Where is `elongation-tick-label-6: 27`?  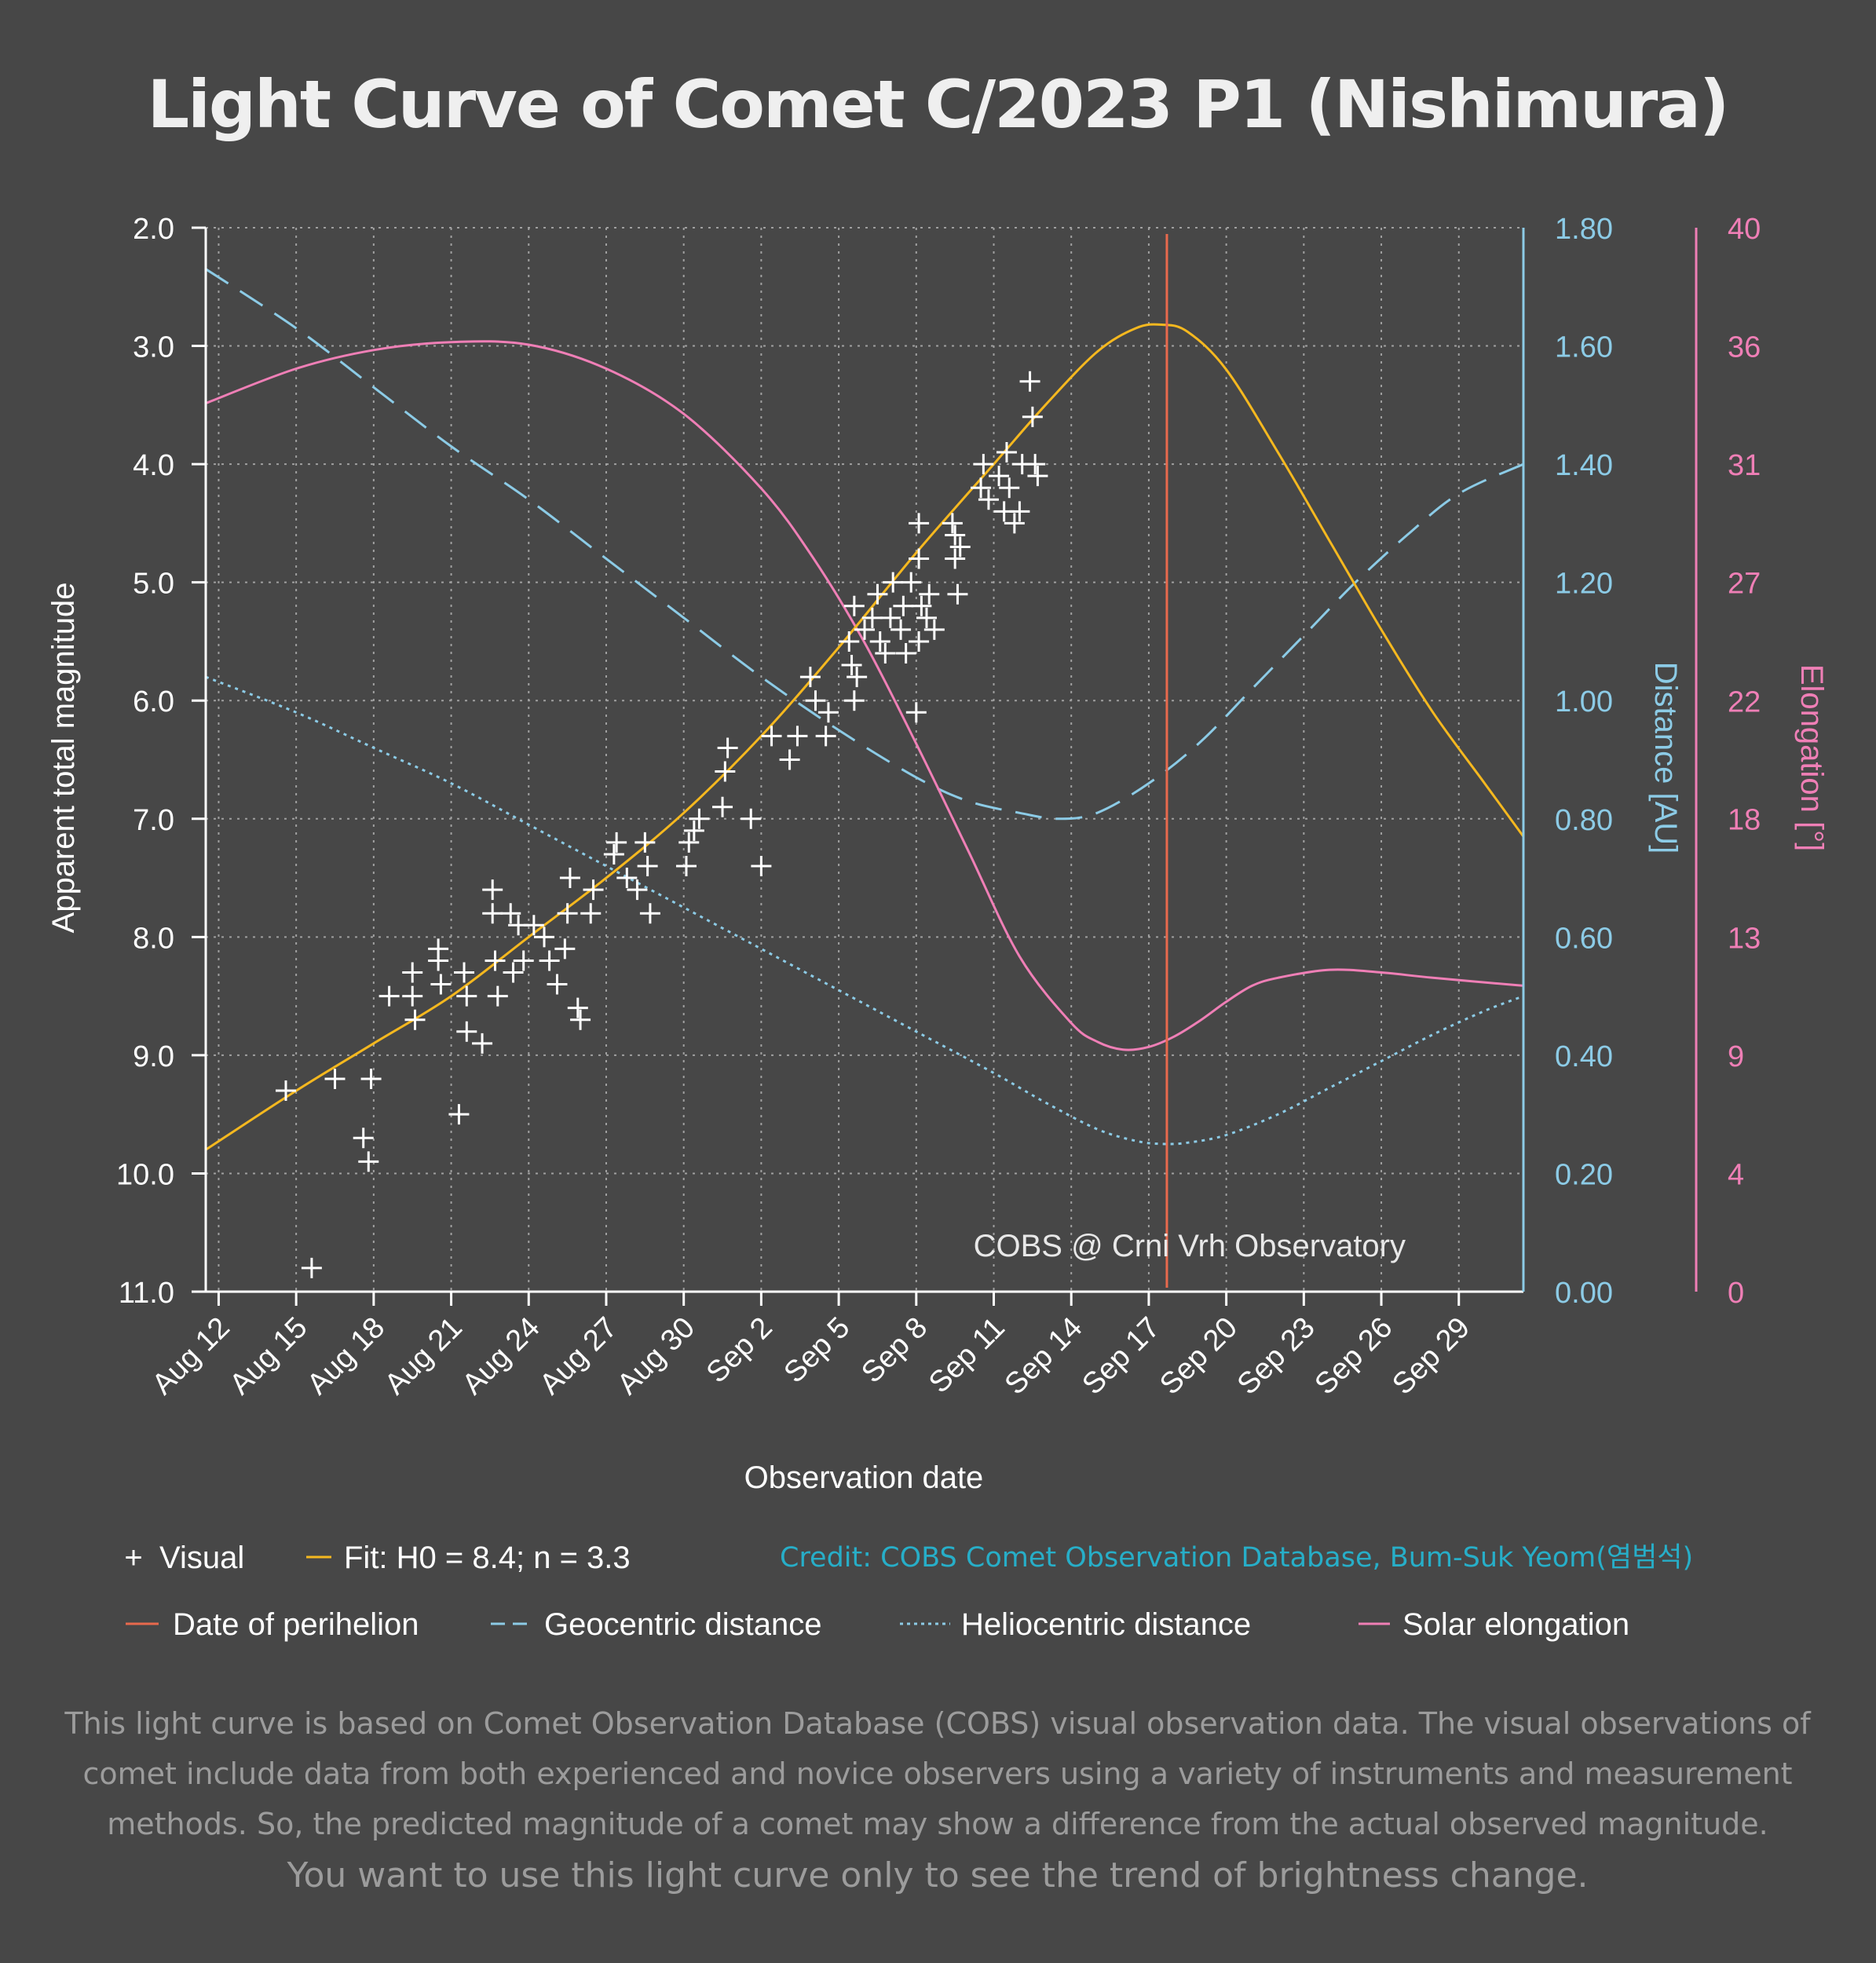 elongation-tick-label-6: 27 is located at coordinates (1744, 584).